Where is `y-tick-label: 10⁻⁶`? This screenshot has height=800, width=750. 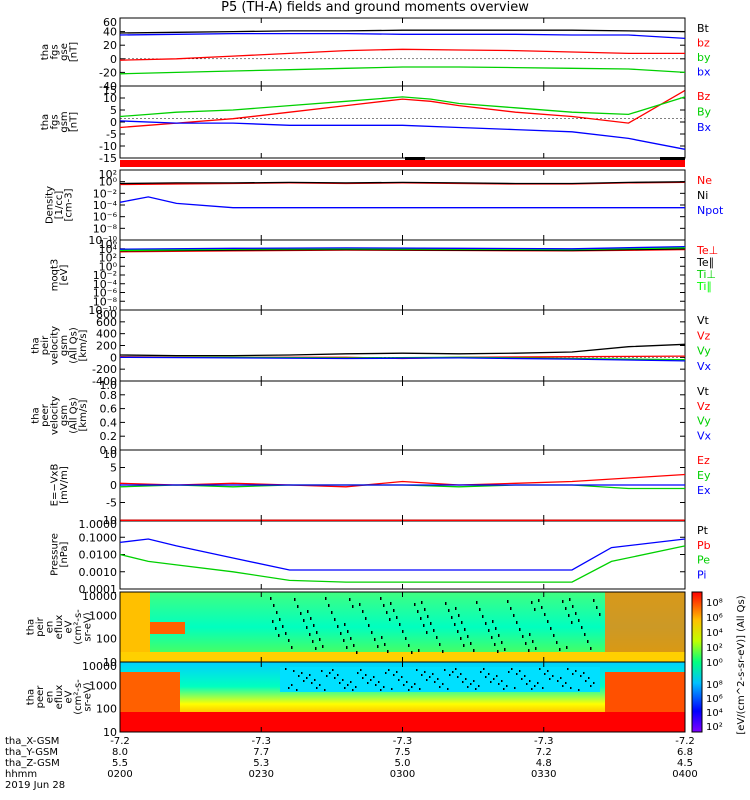 y-tick-label: 10⁻⁶ is located at coordinates (105, 293).